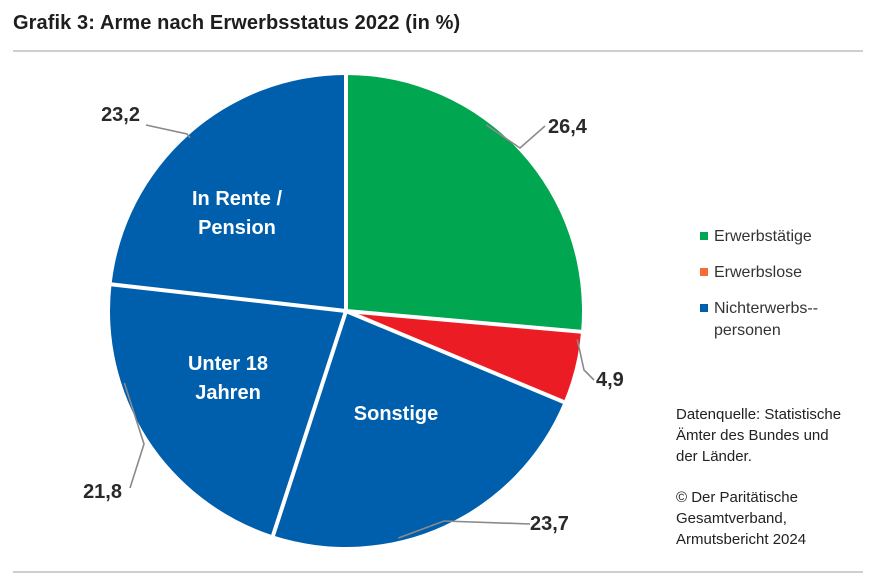 This screenshot has width=878, height=587. I want to click on copyright-line: Armutsbericht 2024, so click(741, 539).